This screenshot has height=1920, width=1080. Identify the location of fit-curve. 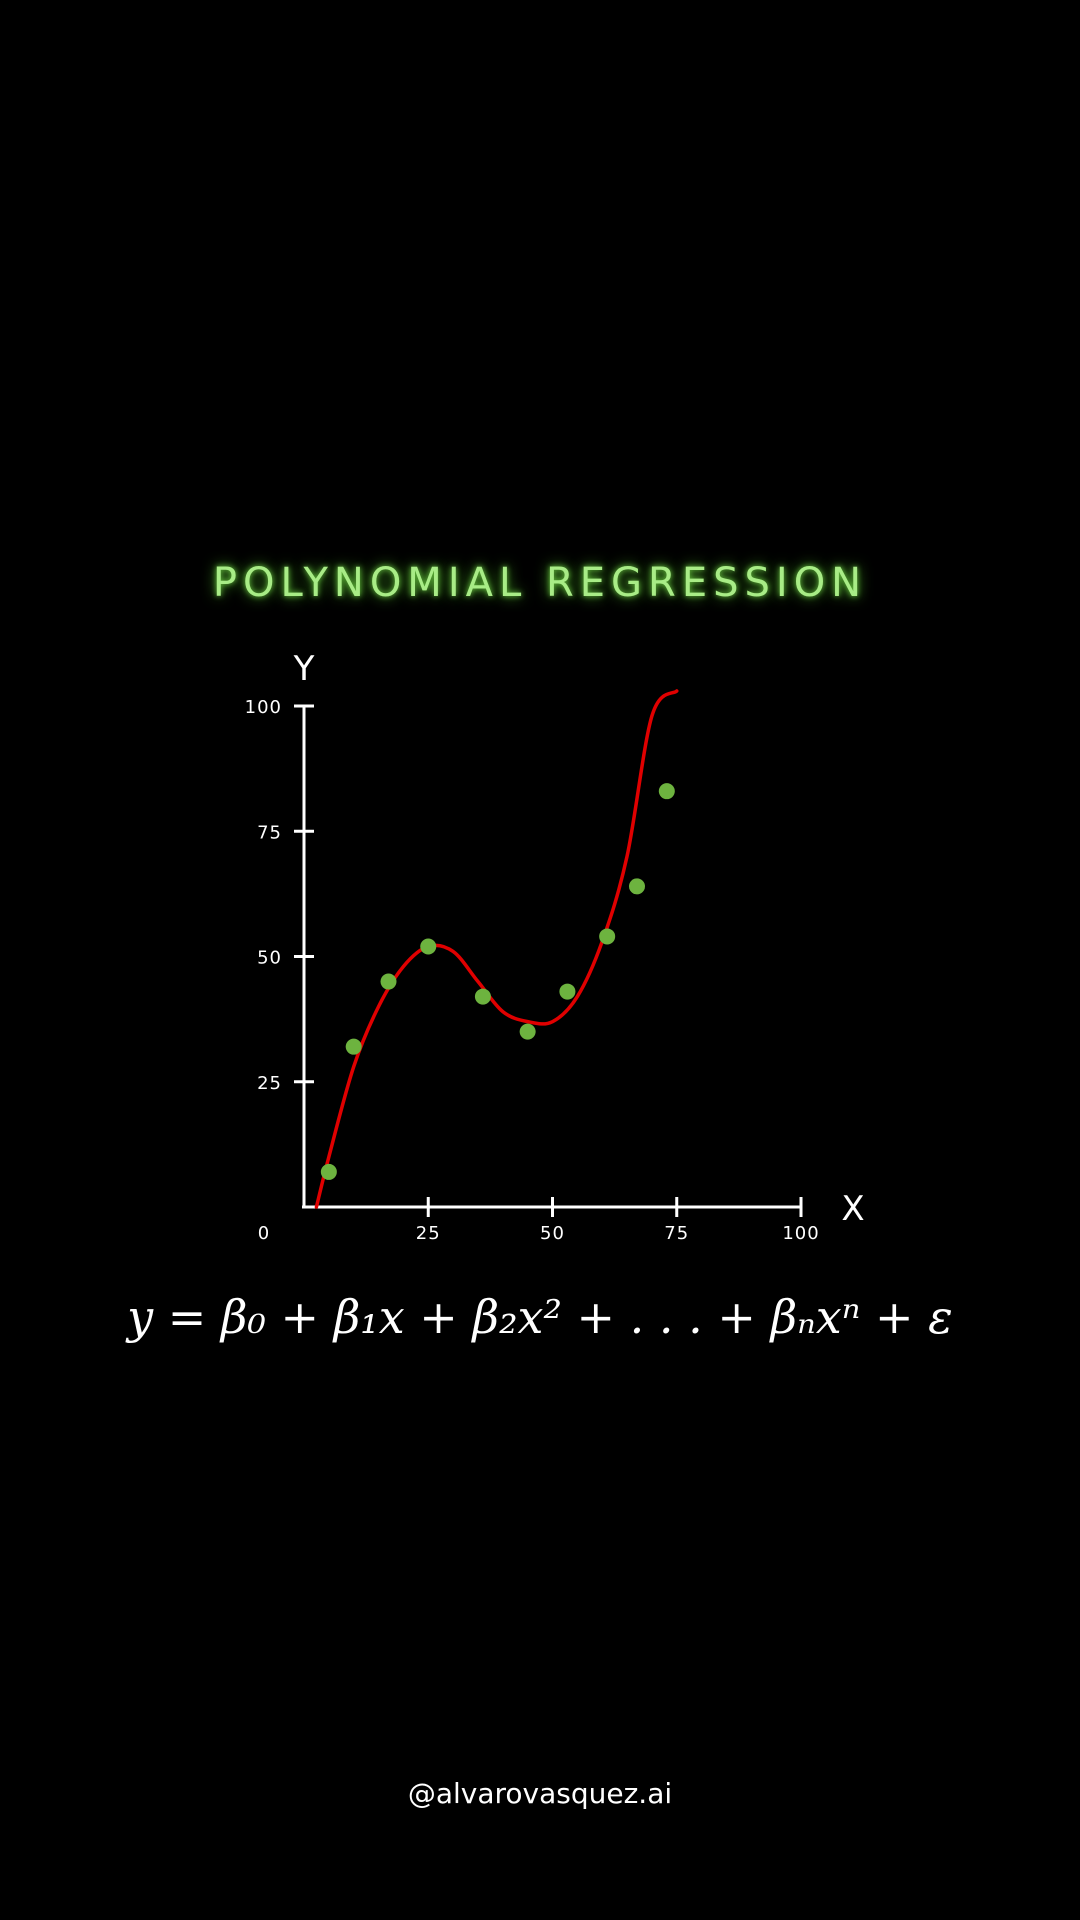
(496, 949).